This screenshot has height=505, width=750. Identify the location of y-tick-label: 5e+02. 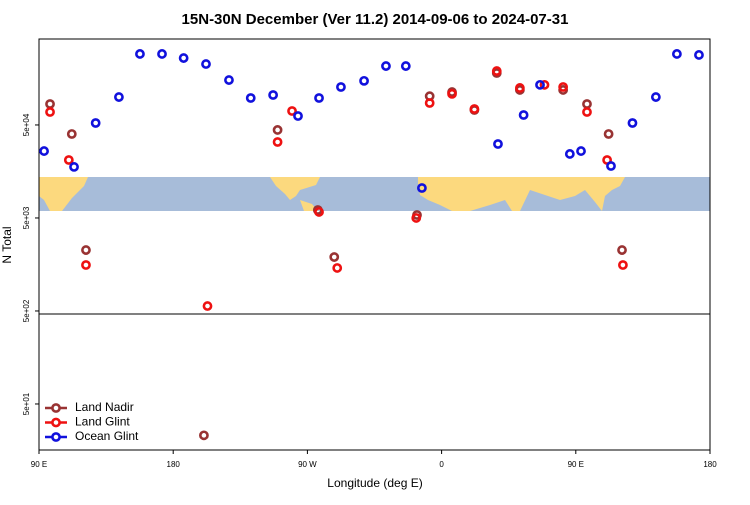
(26, 310).